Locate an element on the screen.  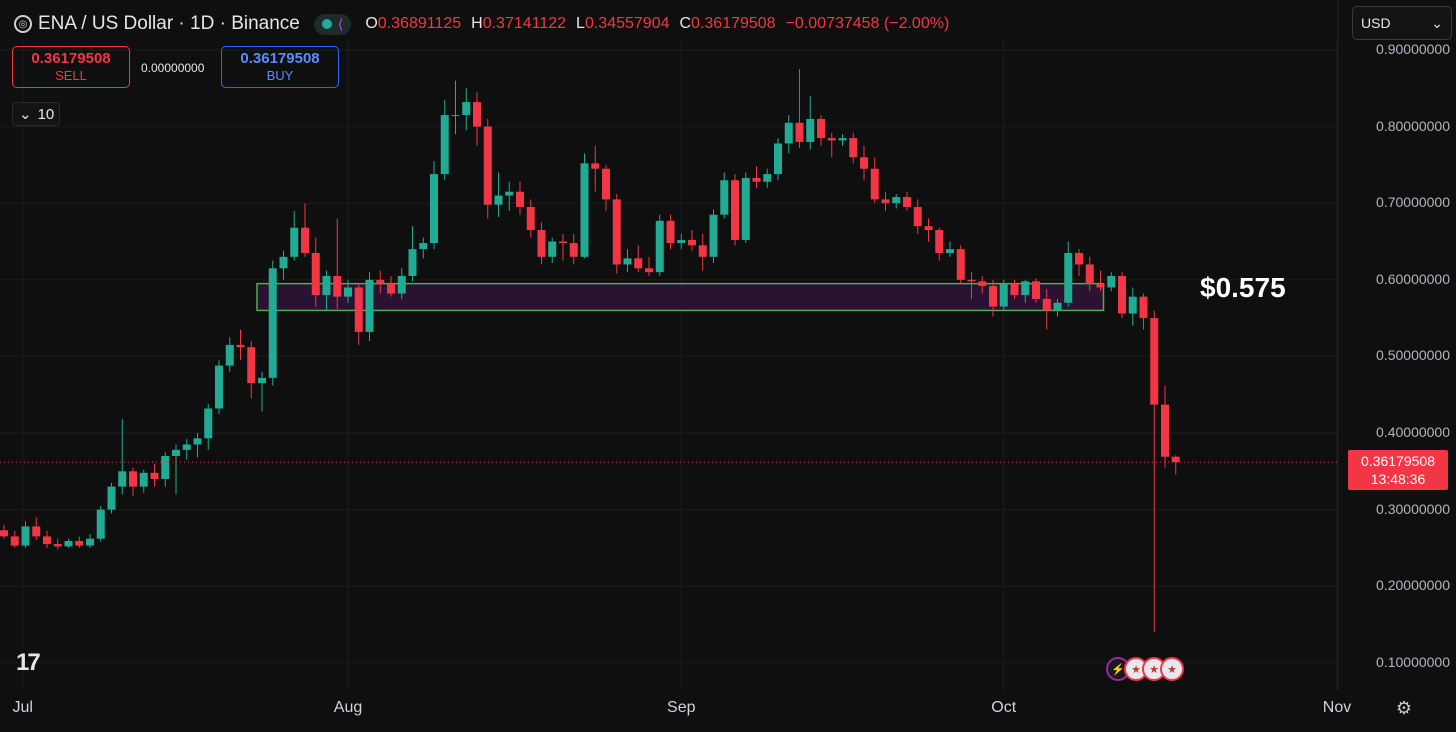
quantity-value: 10 is located at coordinates (46, 114).